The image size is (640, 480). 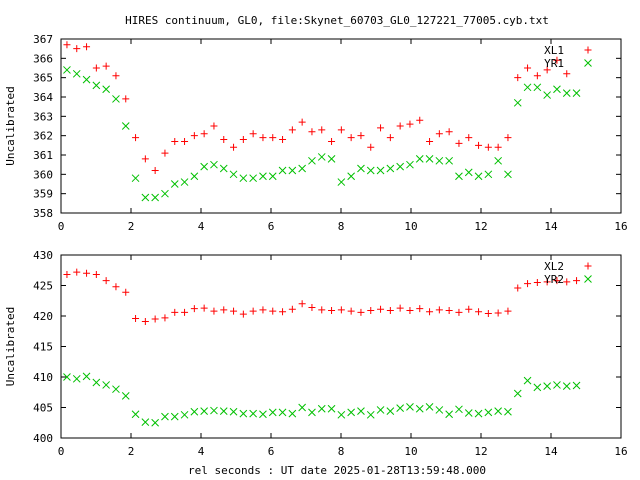 What do you see at coordinates (131, 451) in the screenshot?
I see `x-tick-label: 2` at bounding box center [131, 451].